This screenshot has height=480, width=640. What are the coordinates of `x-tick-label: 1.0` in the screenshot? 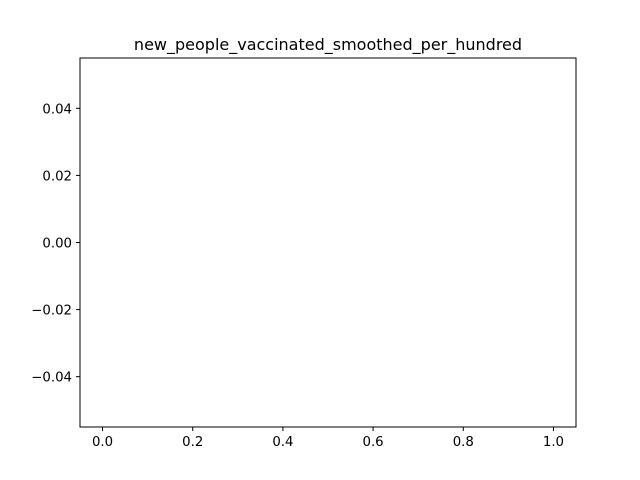 It's located at (553, 442).